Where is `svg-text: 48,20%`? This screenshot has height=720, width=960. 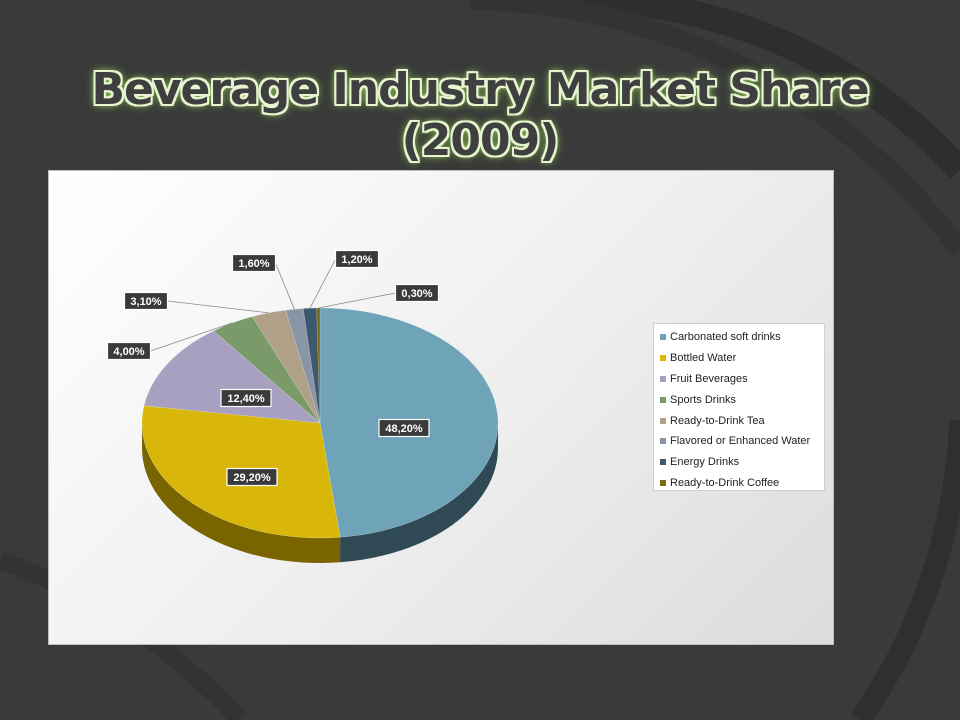 svg-text: 48,20% is located at coordinates (404, 429).